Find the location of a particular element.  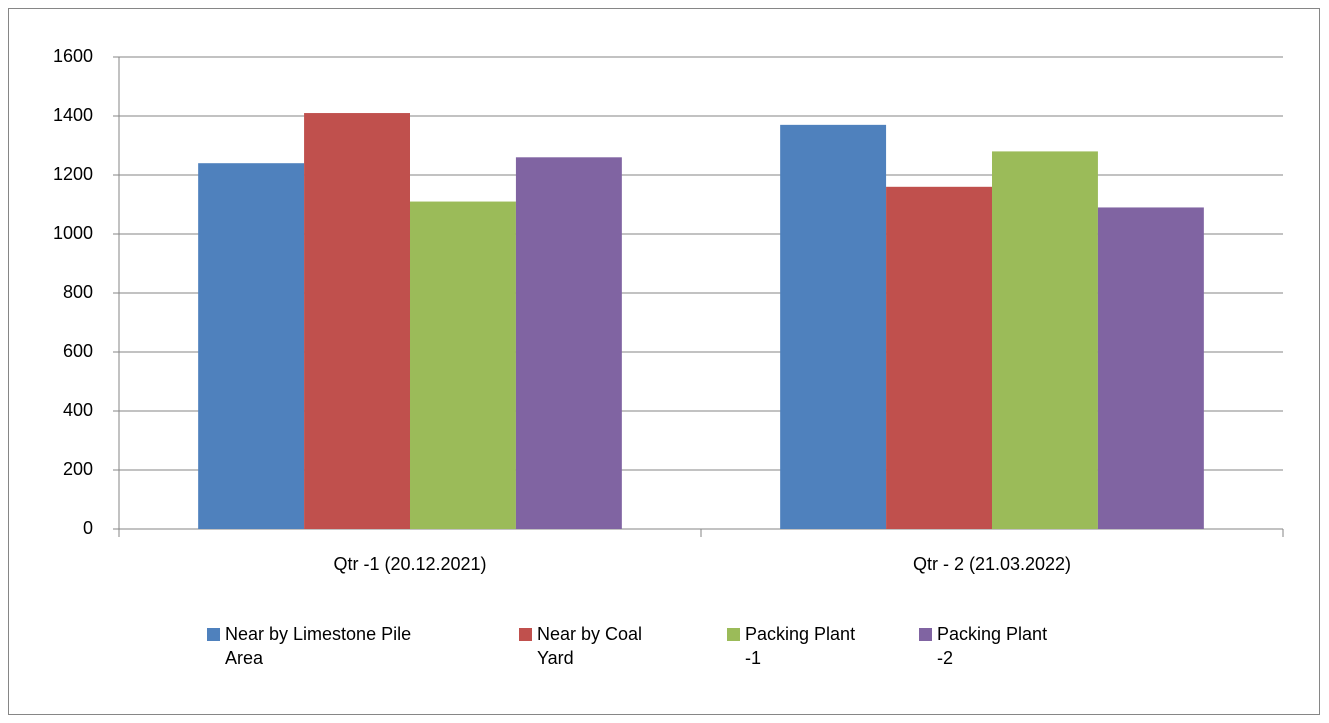

y-tick-label: 600 is located at coordinates (78, 351).